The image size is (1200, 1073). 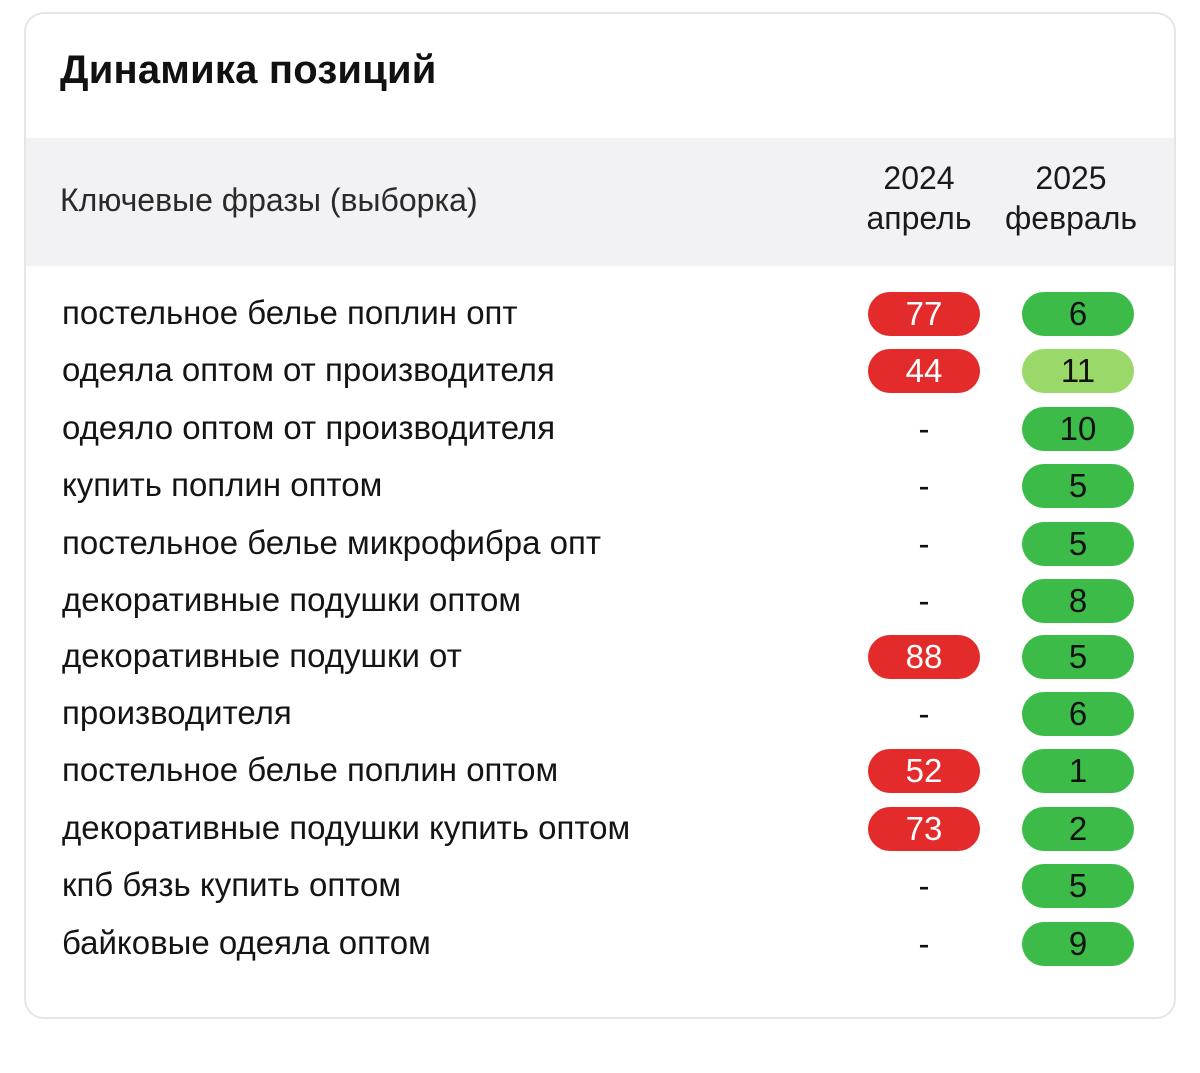 I want to click on keyword-phrase: одеяла оптом от производителя, so click(x=308, y=369).